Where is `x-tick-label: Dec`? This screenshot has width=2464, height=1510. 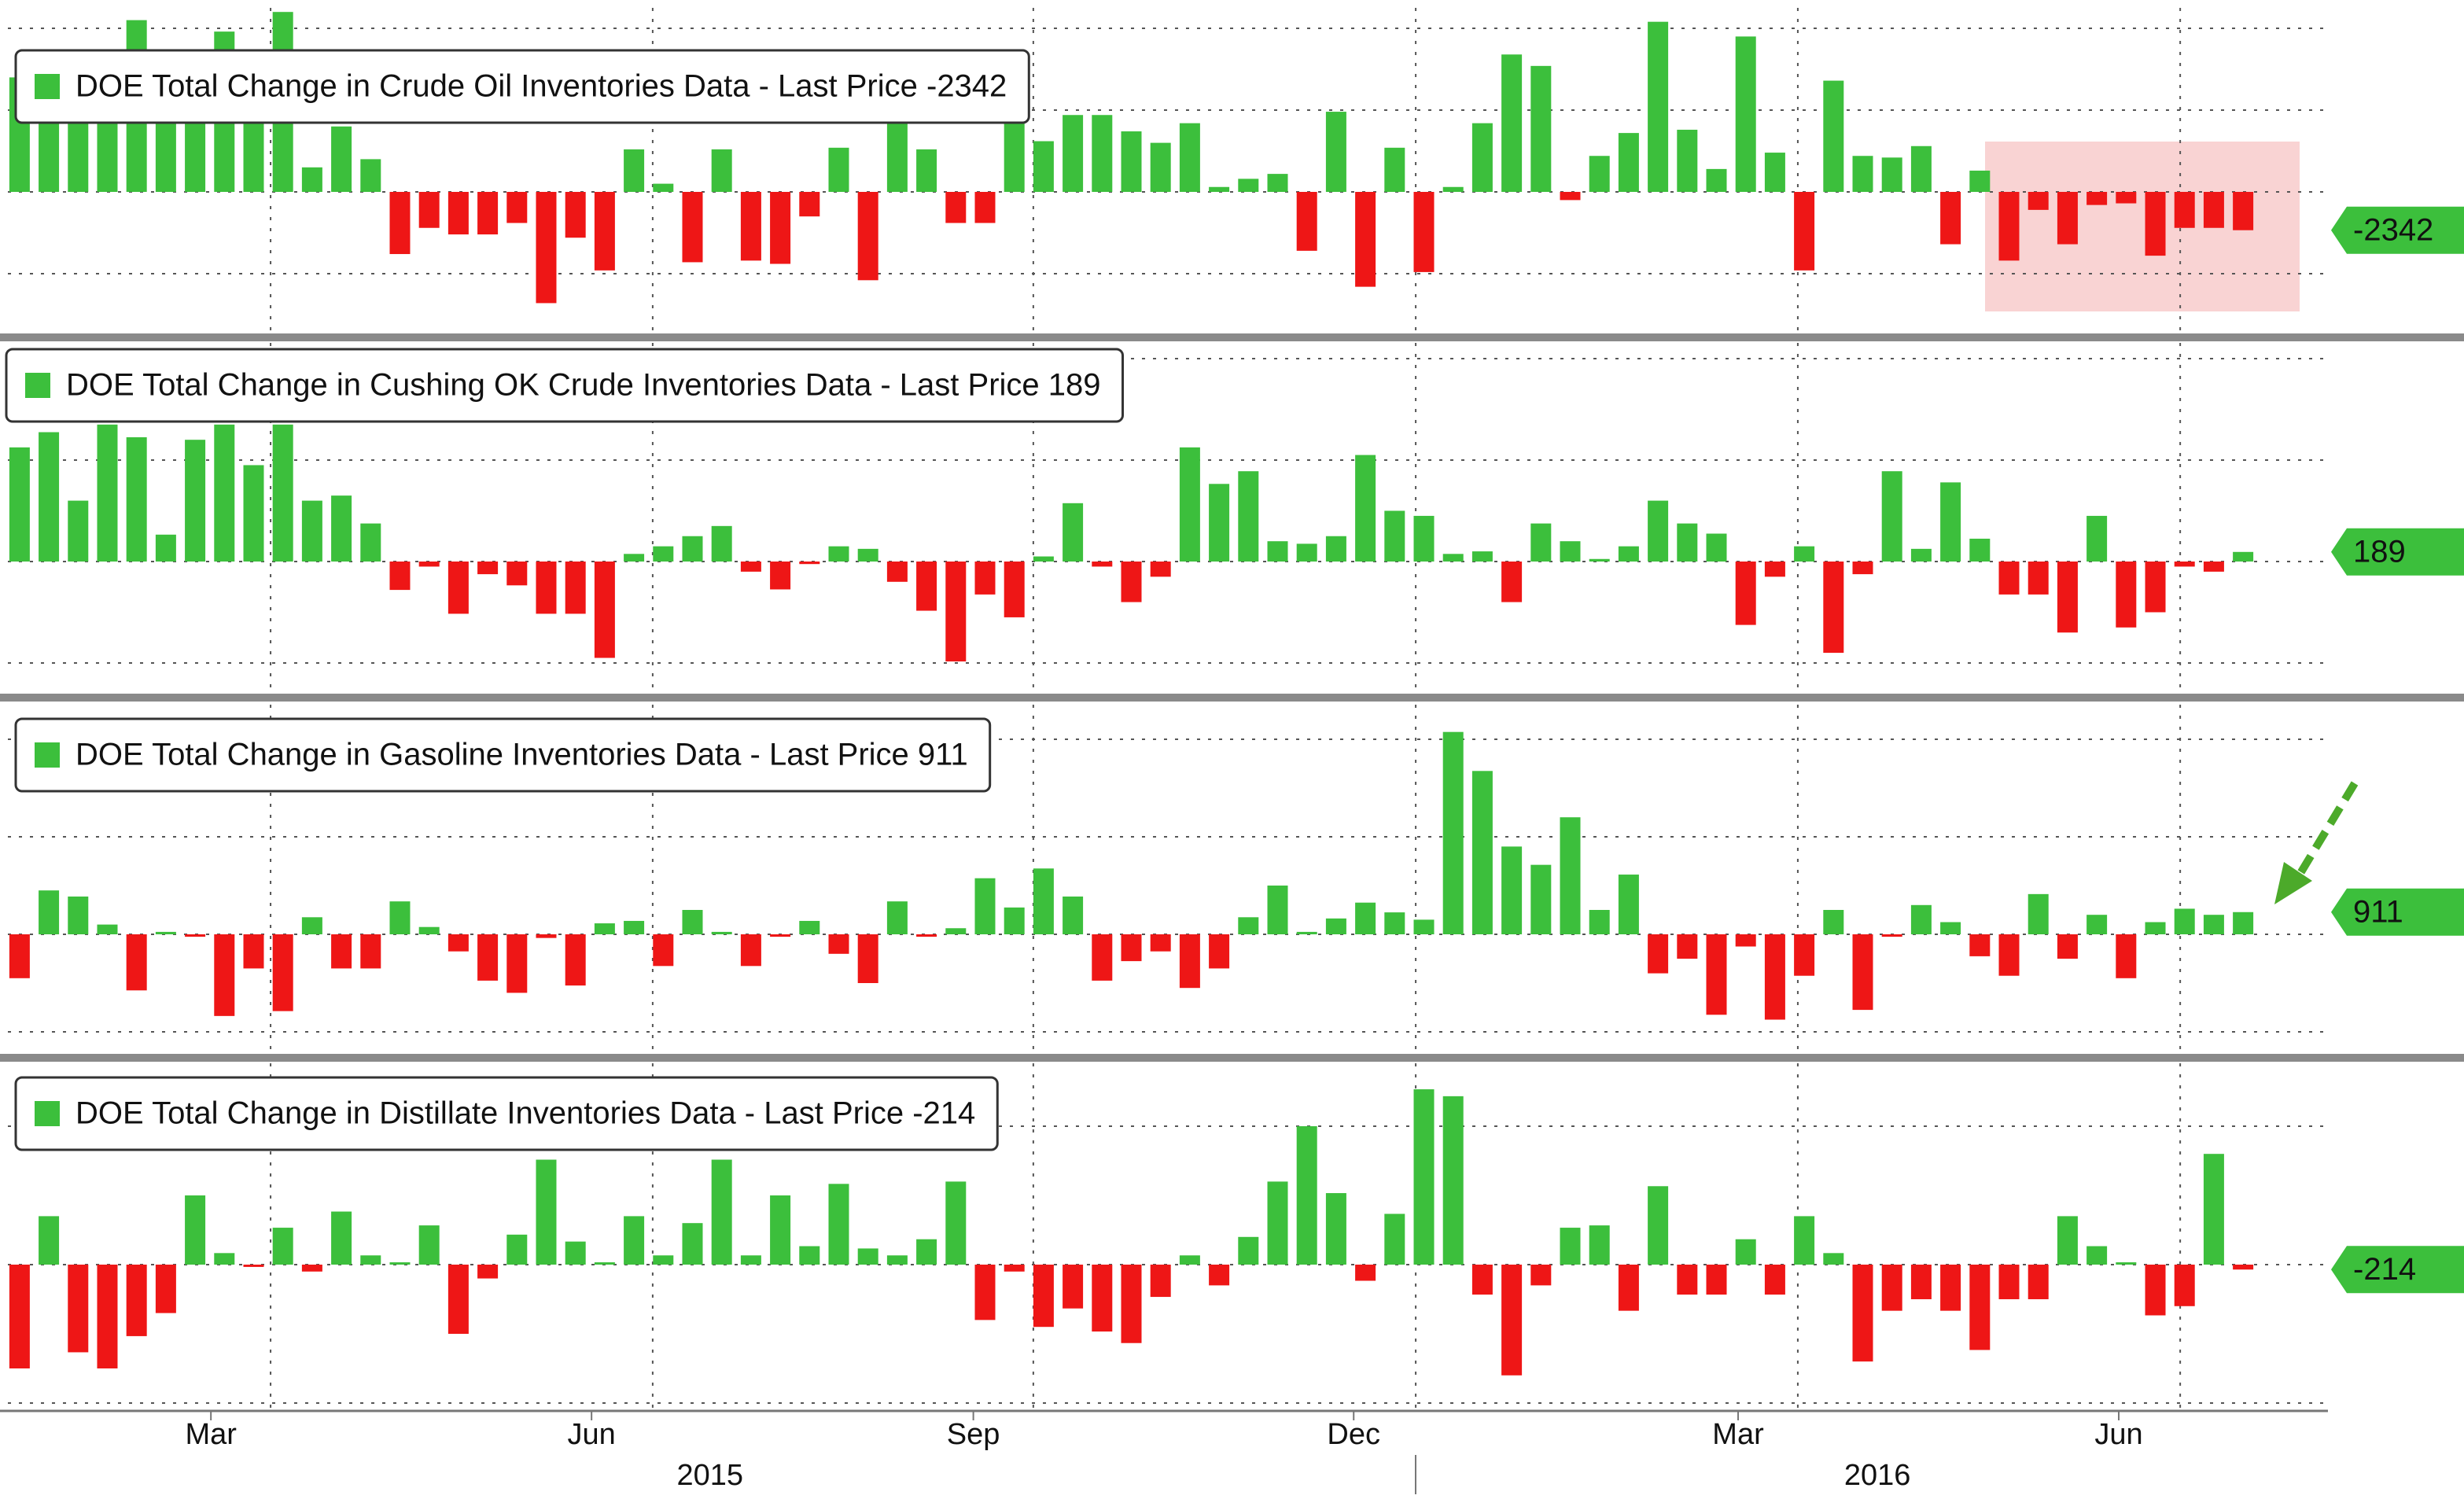 x-tick-label: Dec is located at coordinates (1353, 1434).